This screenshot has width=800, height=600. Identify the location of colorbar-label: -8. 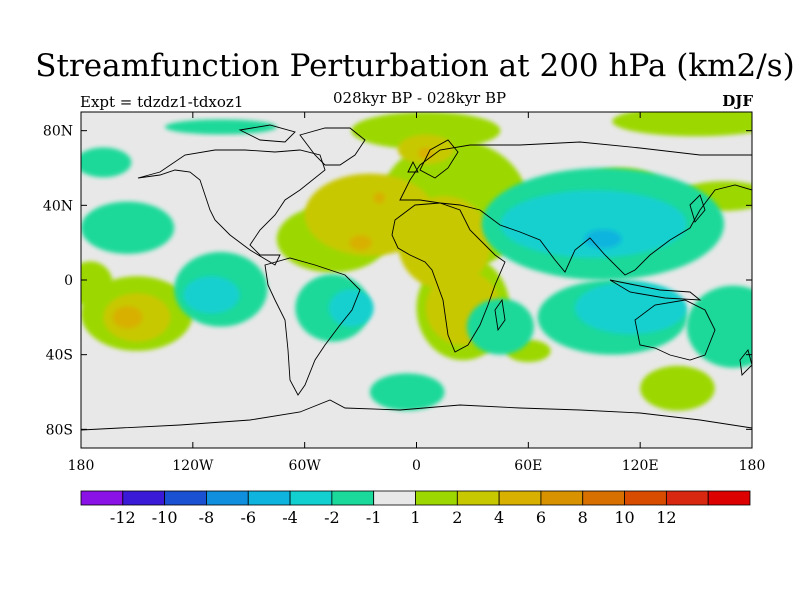
(207, 517).